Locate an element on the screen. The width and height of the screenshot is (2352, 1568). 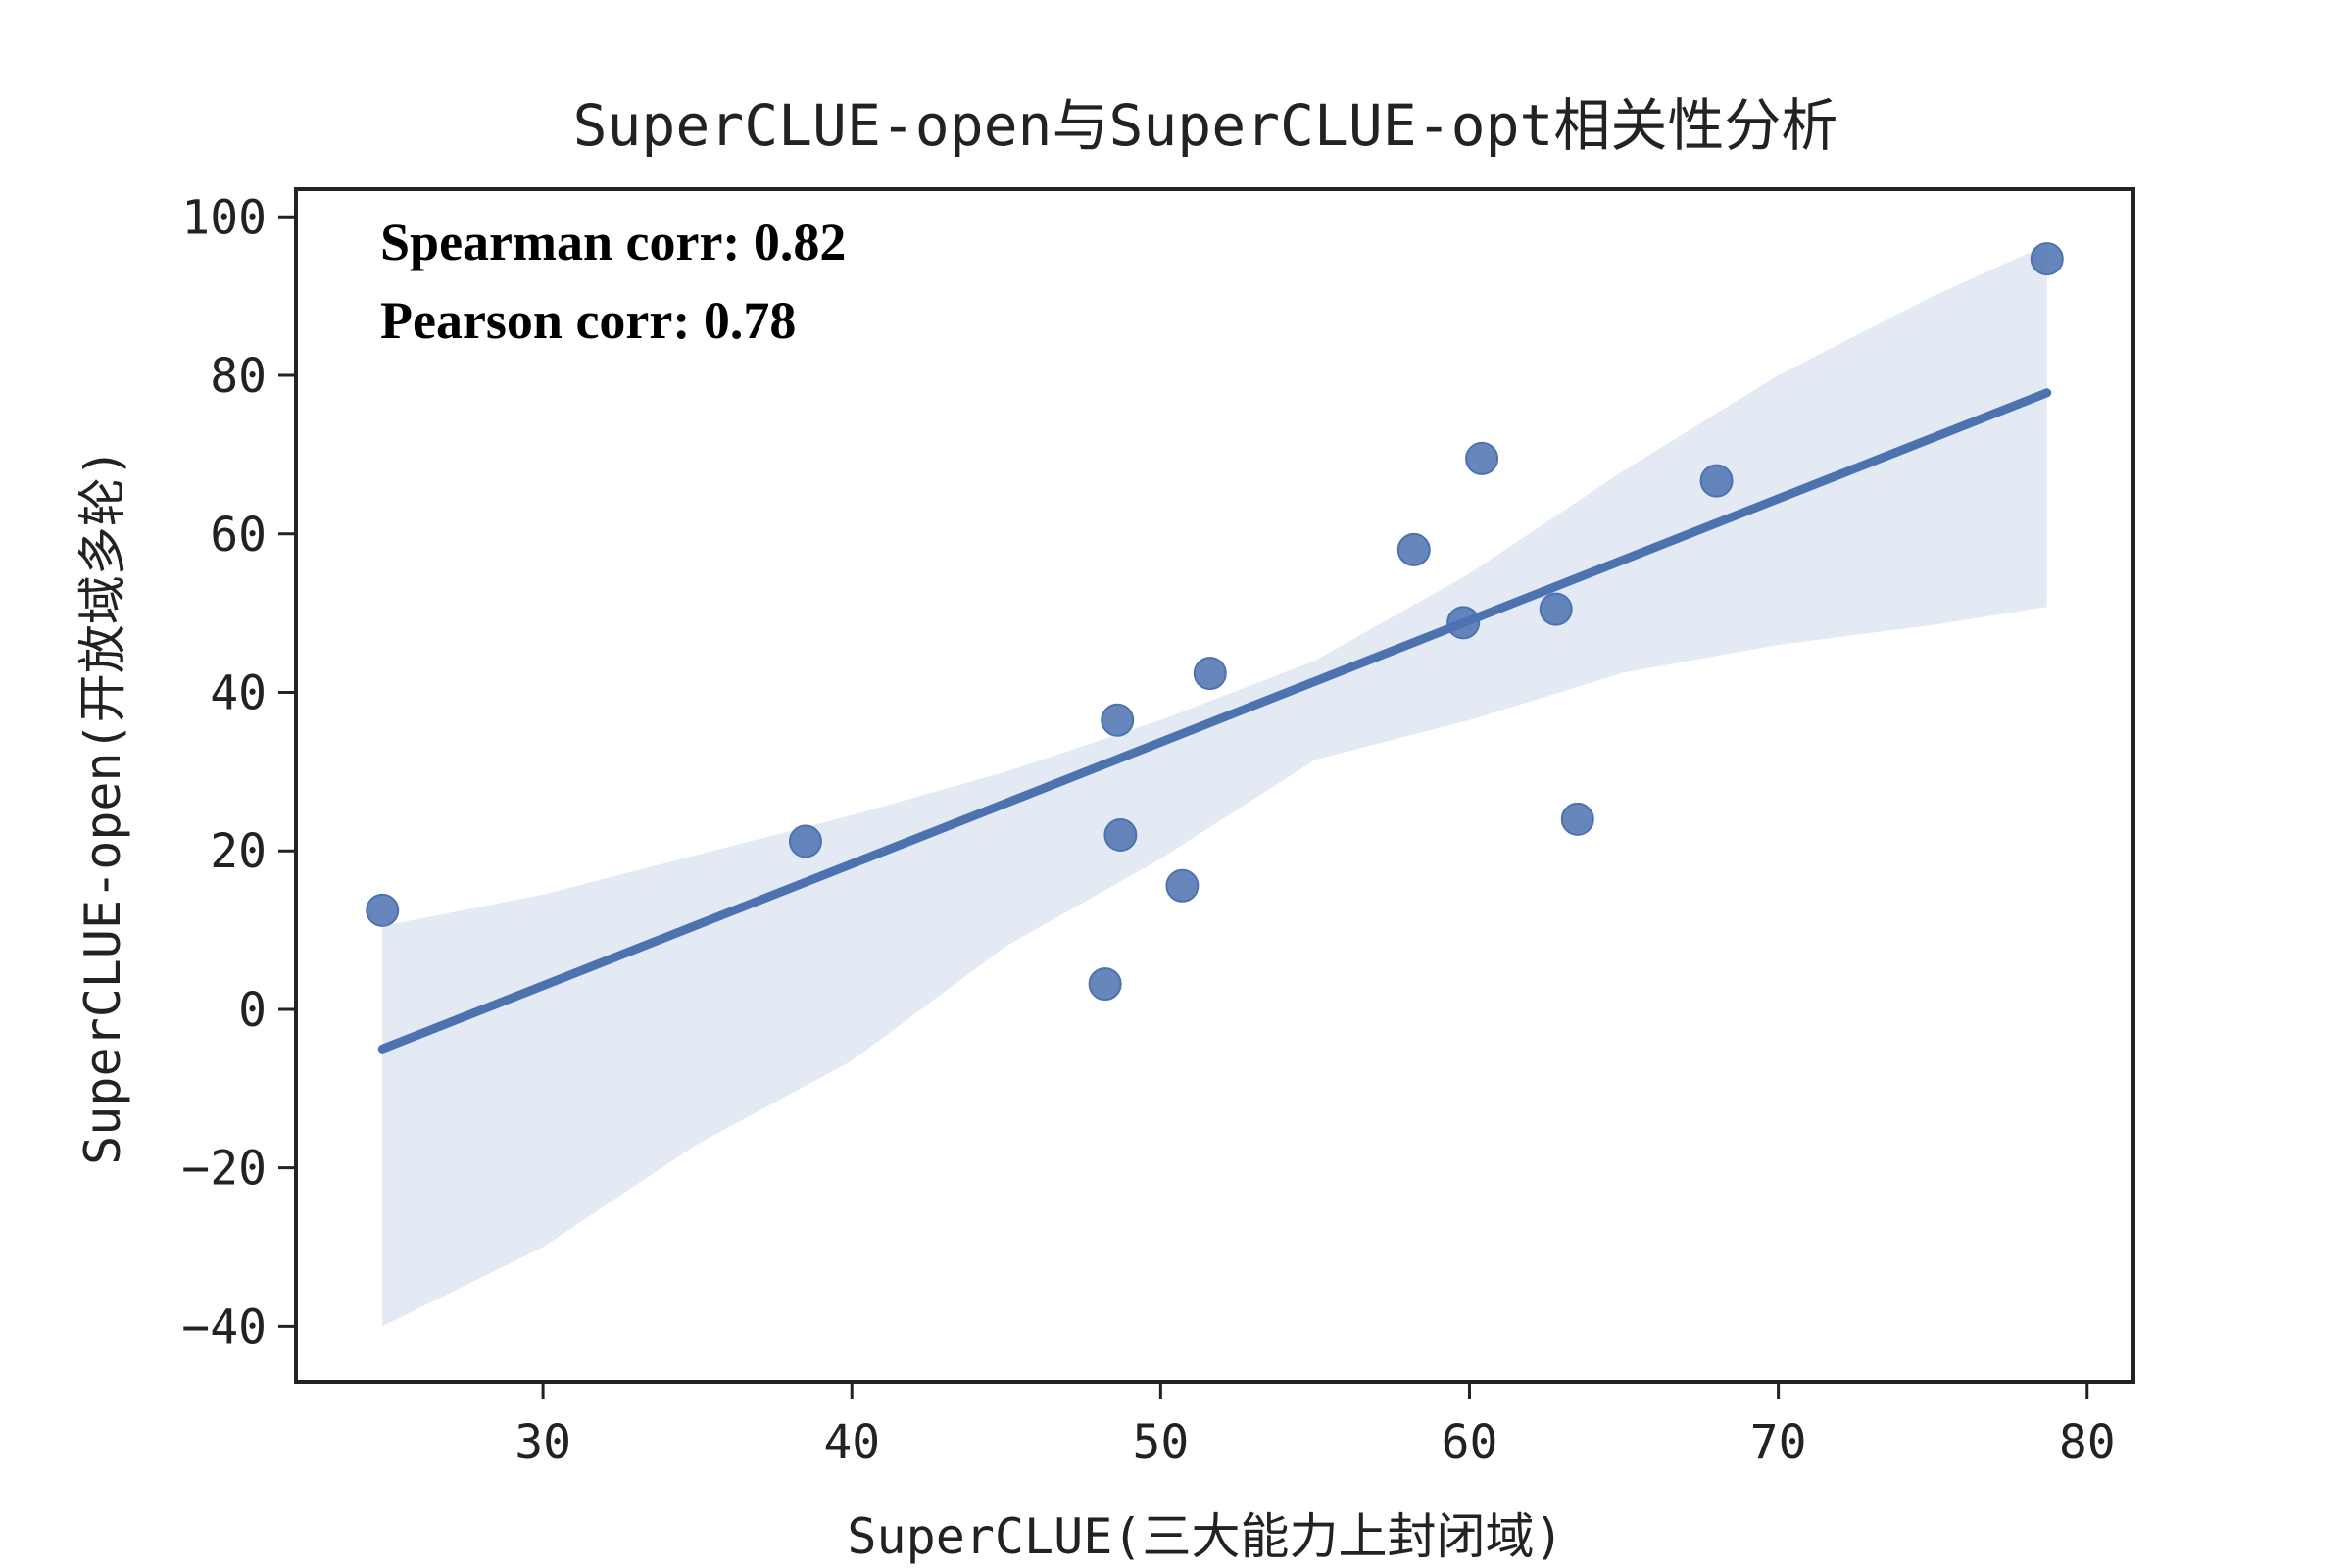
y-tick-label: 80 is located at coordinates (238, 376).